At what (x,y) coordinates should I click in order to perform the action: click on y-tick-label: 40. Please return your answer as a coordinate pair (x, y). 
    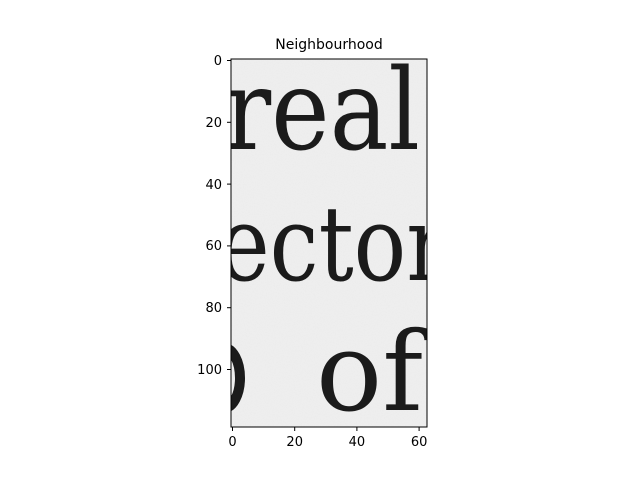
    Looking at the image, I should click on (213, 185).